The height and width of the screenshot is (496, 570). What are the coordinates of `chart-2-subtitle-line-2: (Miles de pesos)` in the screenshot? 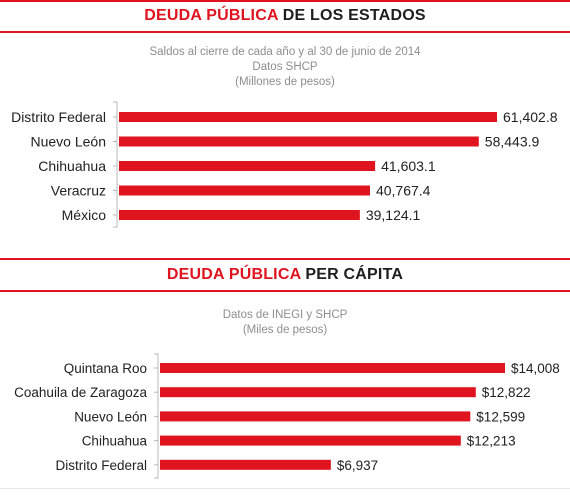 It's located at (285, 330).